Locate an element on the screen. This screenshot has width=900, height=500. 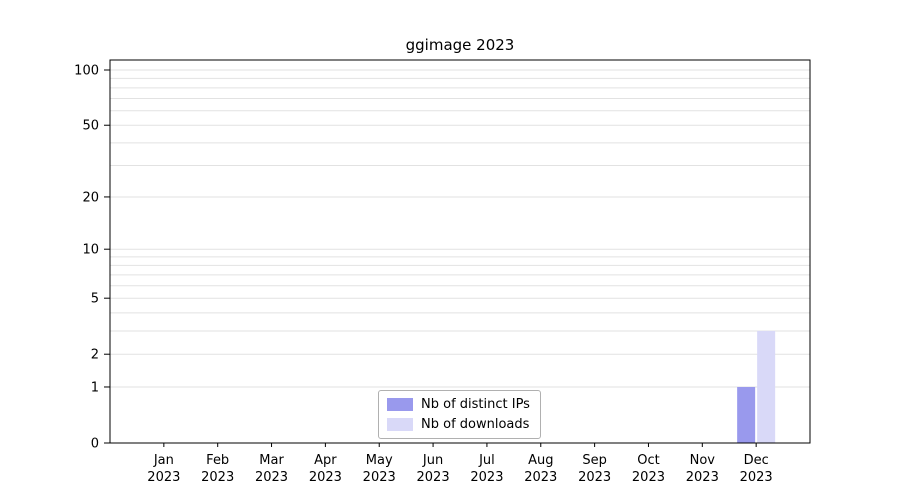
legend-item-downloads: Nb of downloads is located at coordinates (458, 424).